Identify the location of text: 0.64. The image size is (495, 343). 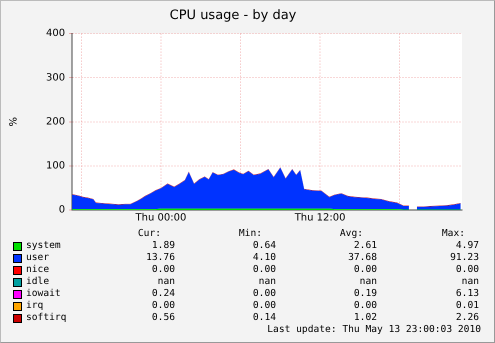
(264, 245).